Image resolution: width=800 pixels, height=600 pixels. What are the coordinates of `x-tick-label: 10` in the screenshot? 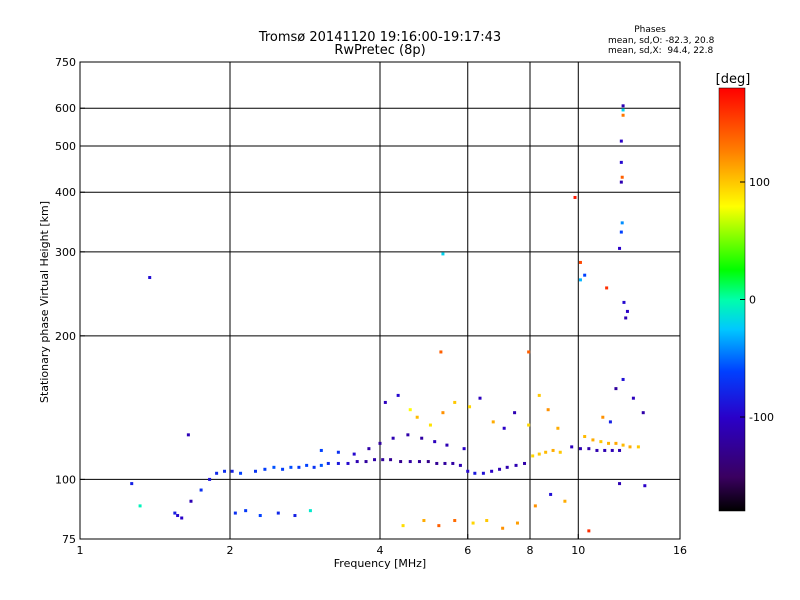 It's located at (578, 550).